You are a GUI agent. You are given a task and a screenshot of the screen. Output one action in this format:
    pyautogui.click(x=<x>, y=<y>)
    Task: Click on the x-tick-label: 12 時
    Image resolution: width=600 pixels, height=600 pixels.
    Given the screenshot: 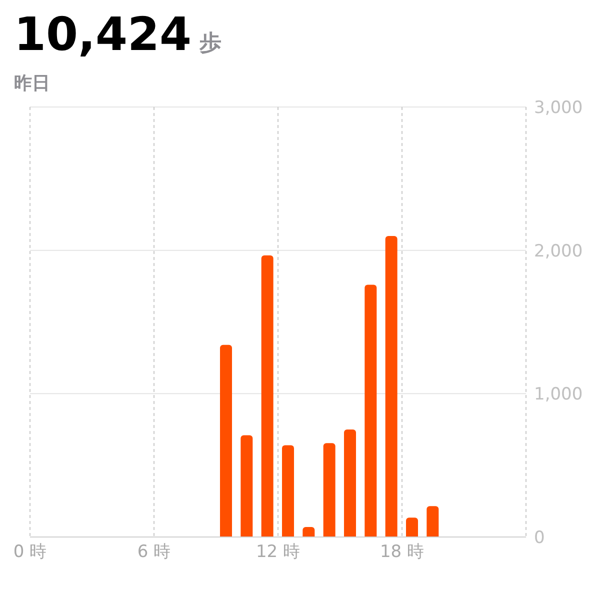 What is the action you would take?
    pyautogui.click(x=278, y=552)
    